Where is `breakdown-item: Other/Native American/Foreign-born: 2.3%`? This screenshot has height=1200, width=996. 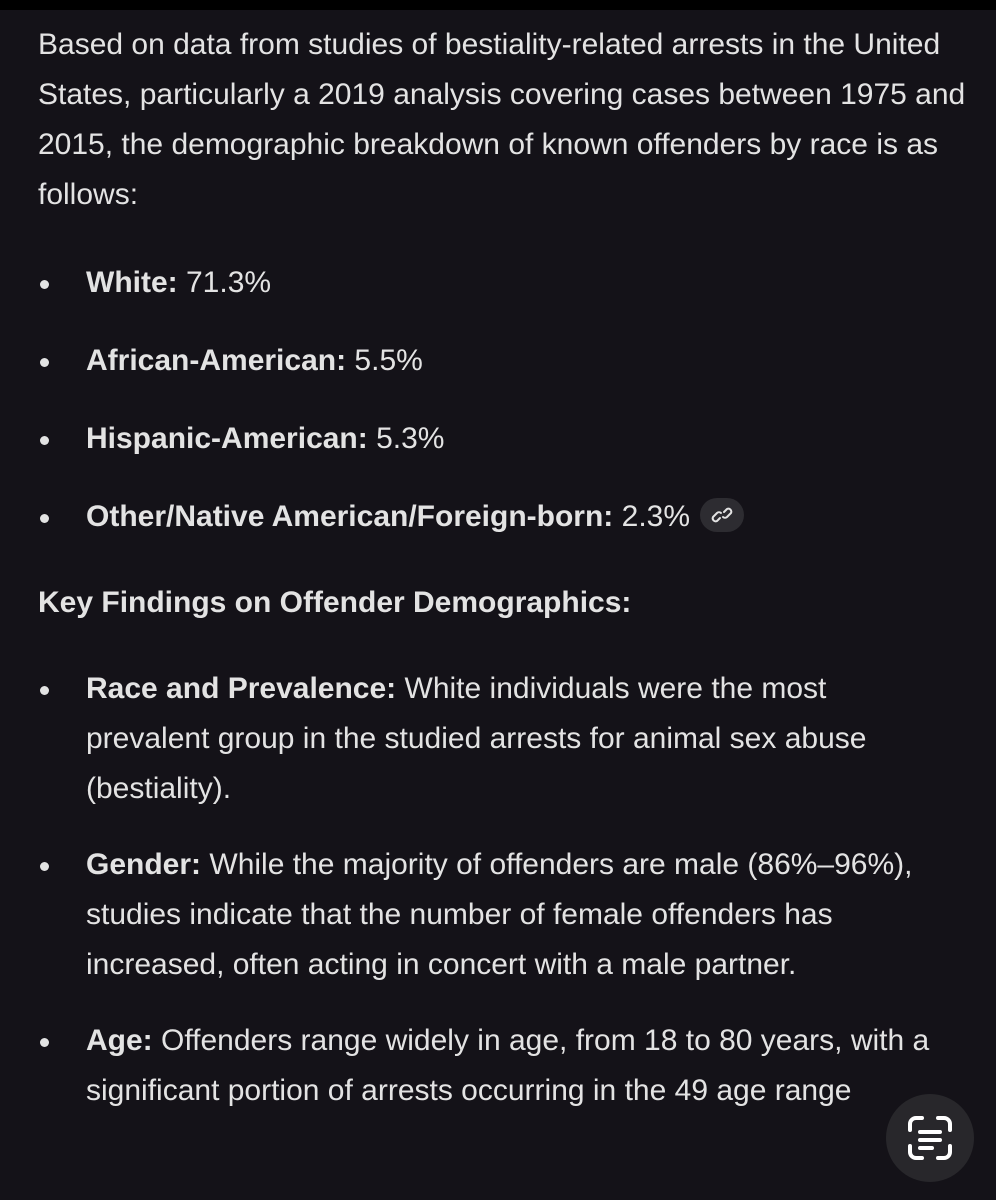
breakdown-item: Other/Native American/Foreign-born: 2.3% is located at coordinates (508, 517).